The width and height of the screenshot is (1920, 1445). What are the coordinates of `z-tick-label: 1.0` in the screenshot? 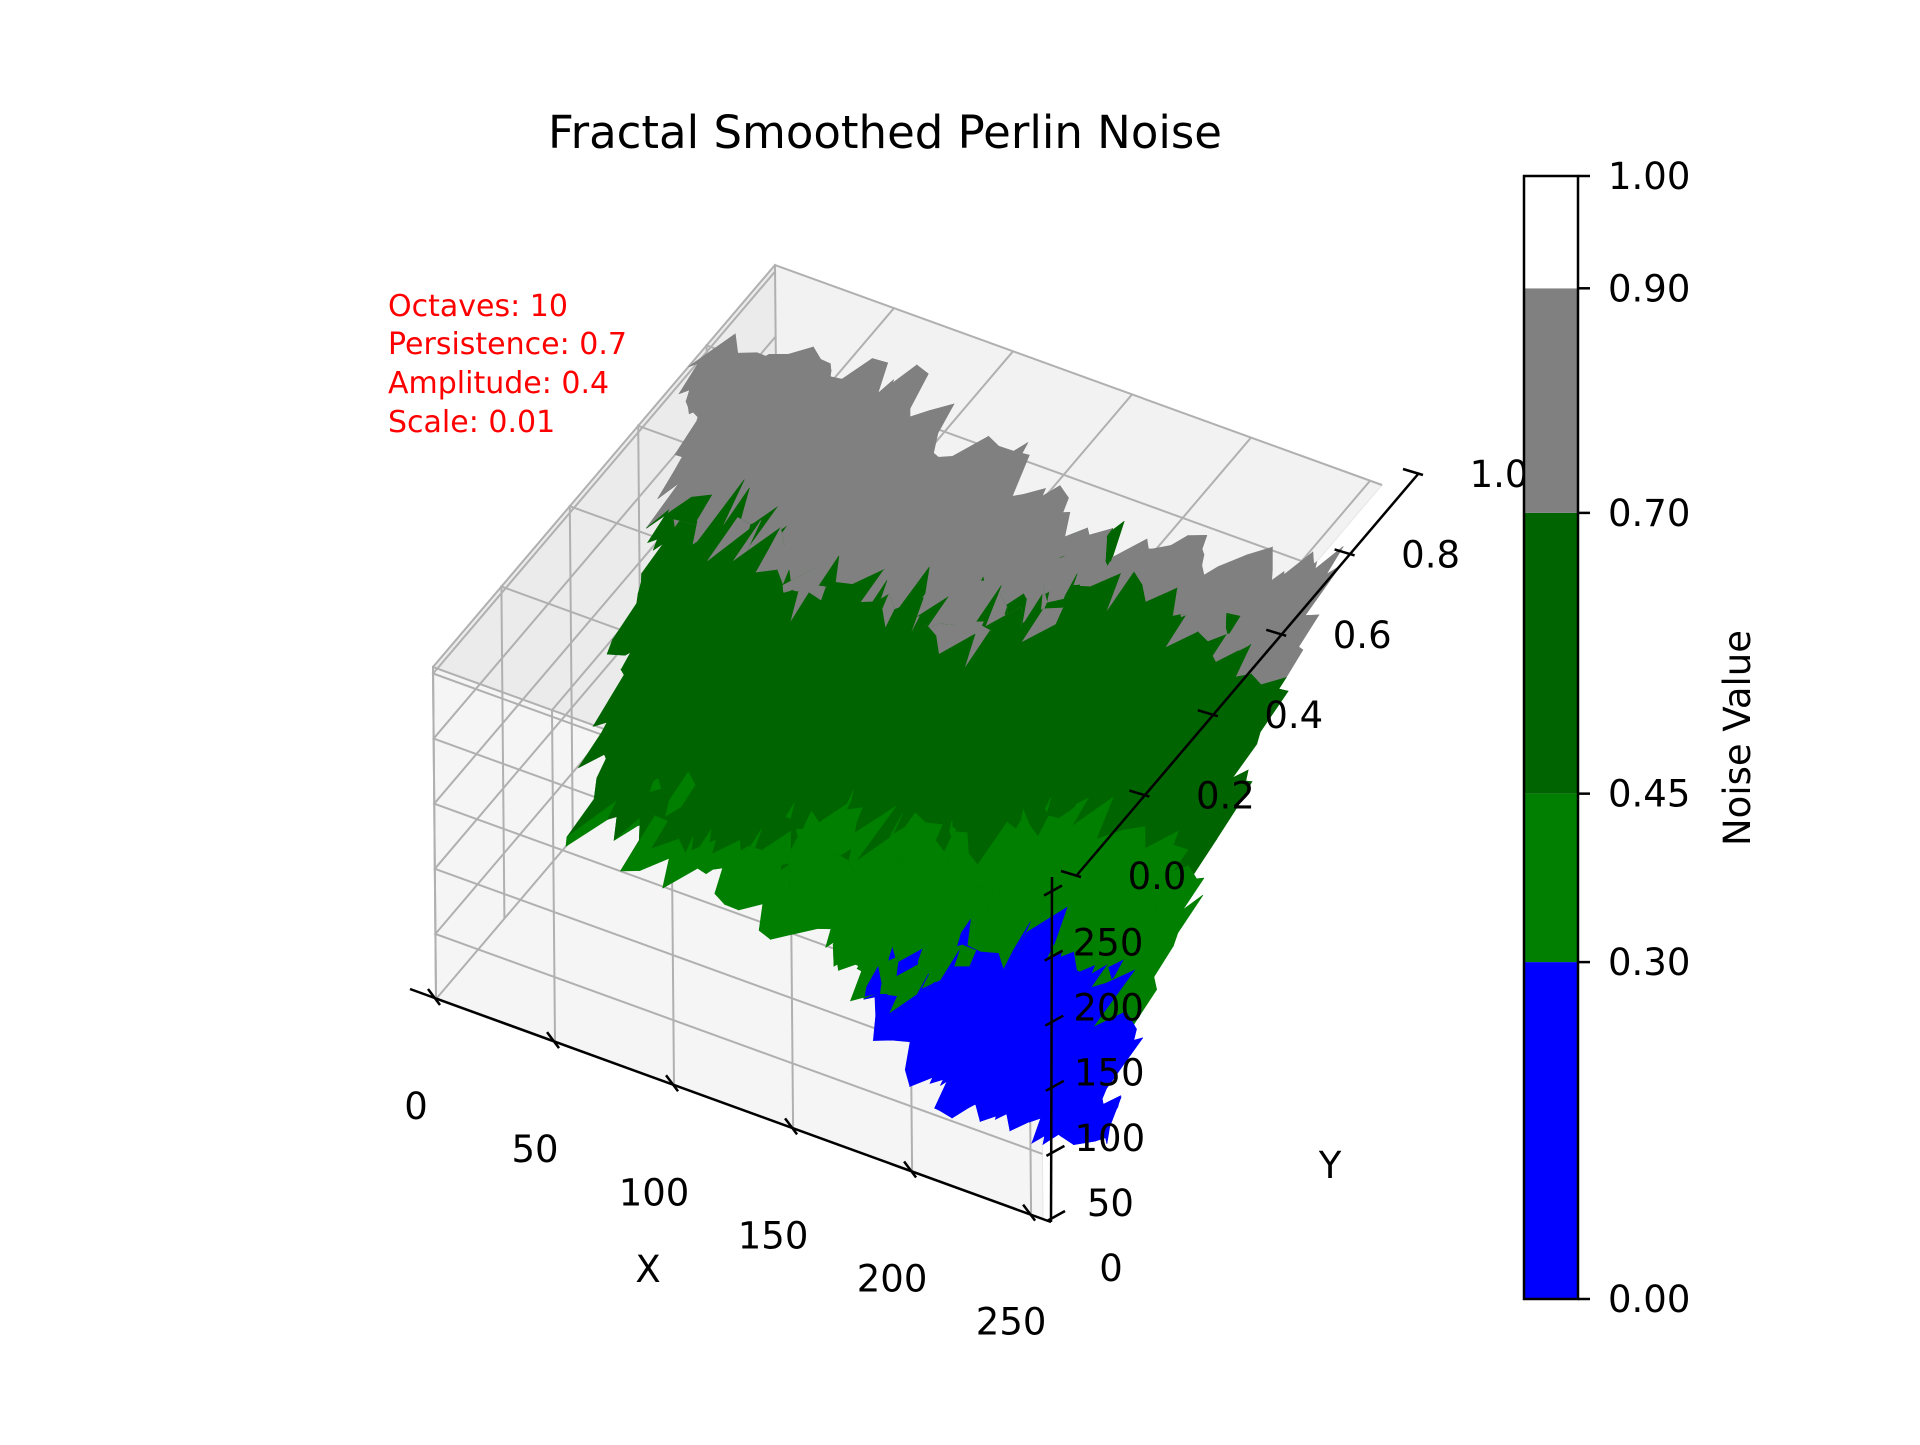 It's located at (1499, 474).